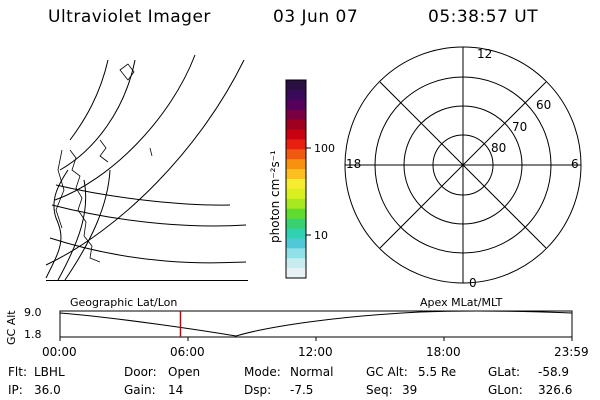 The width and height of the screenshot is (600, 400). What do you see at coordinates (275, 196) in the screenshot?
I see `colorbar-unit-label: photon cm⁻²s⁻¹` at bounding box center [275, 196].